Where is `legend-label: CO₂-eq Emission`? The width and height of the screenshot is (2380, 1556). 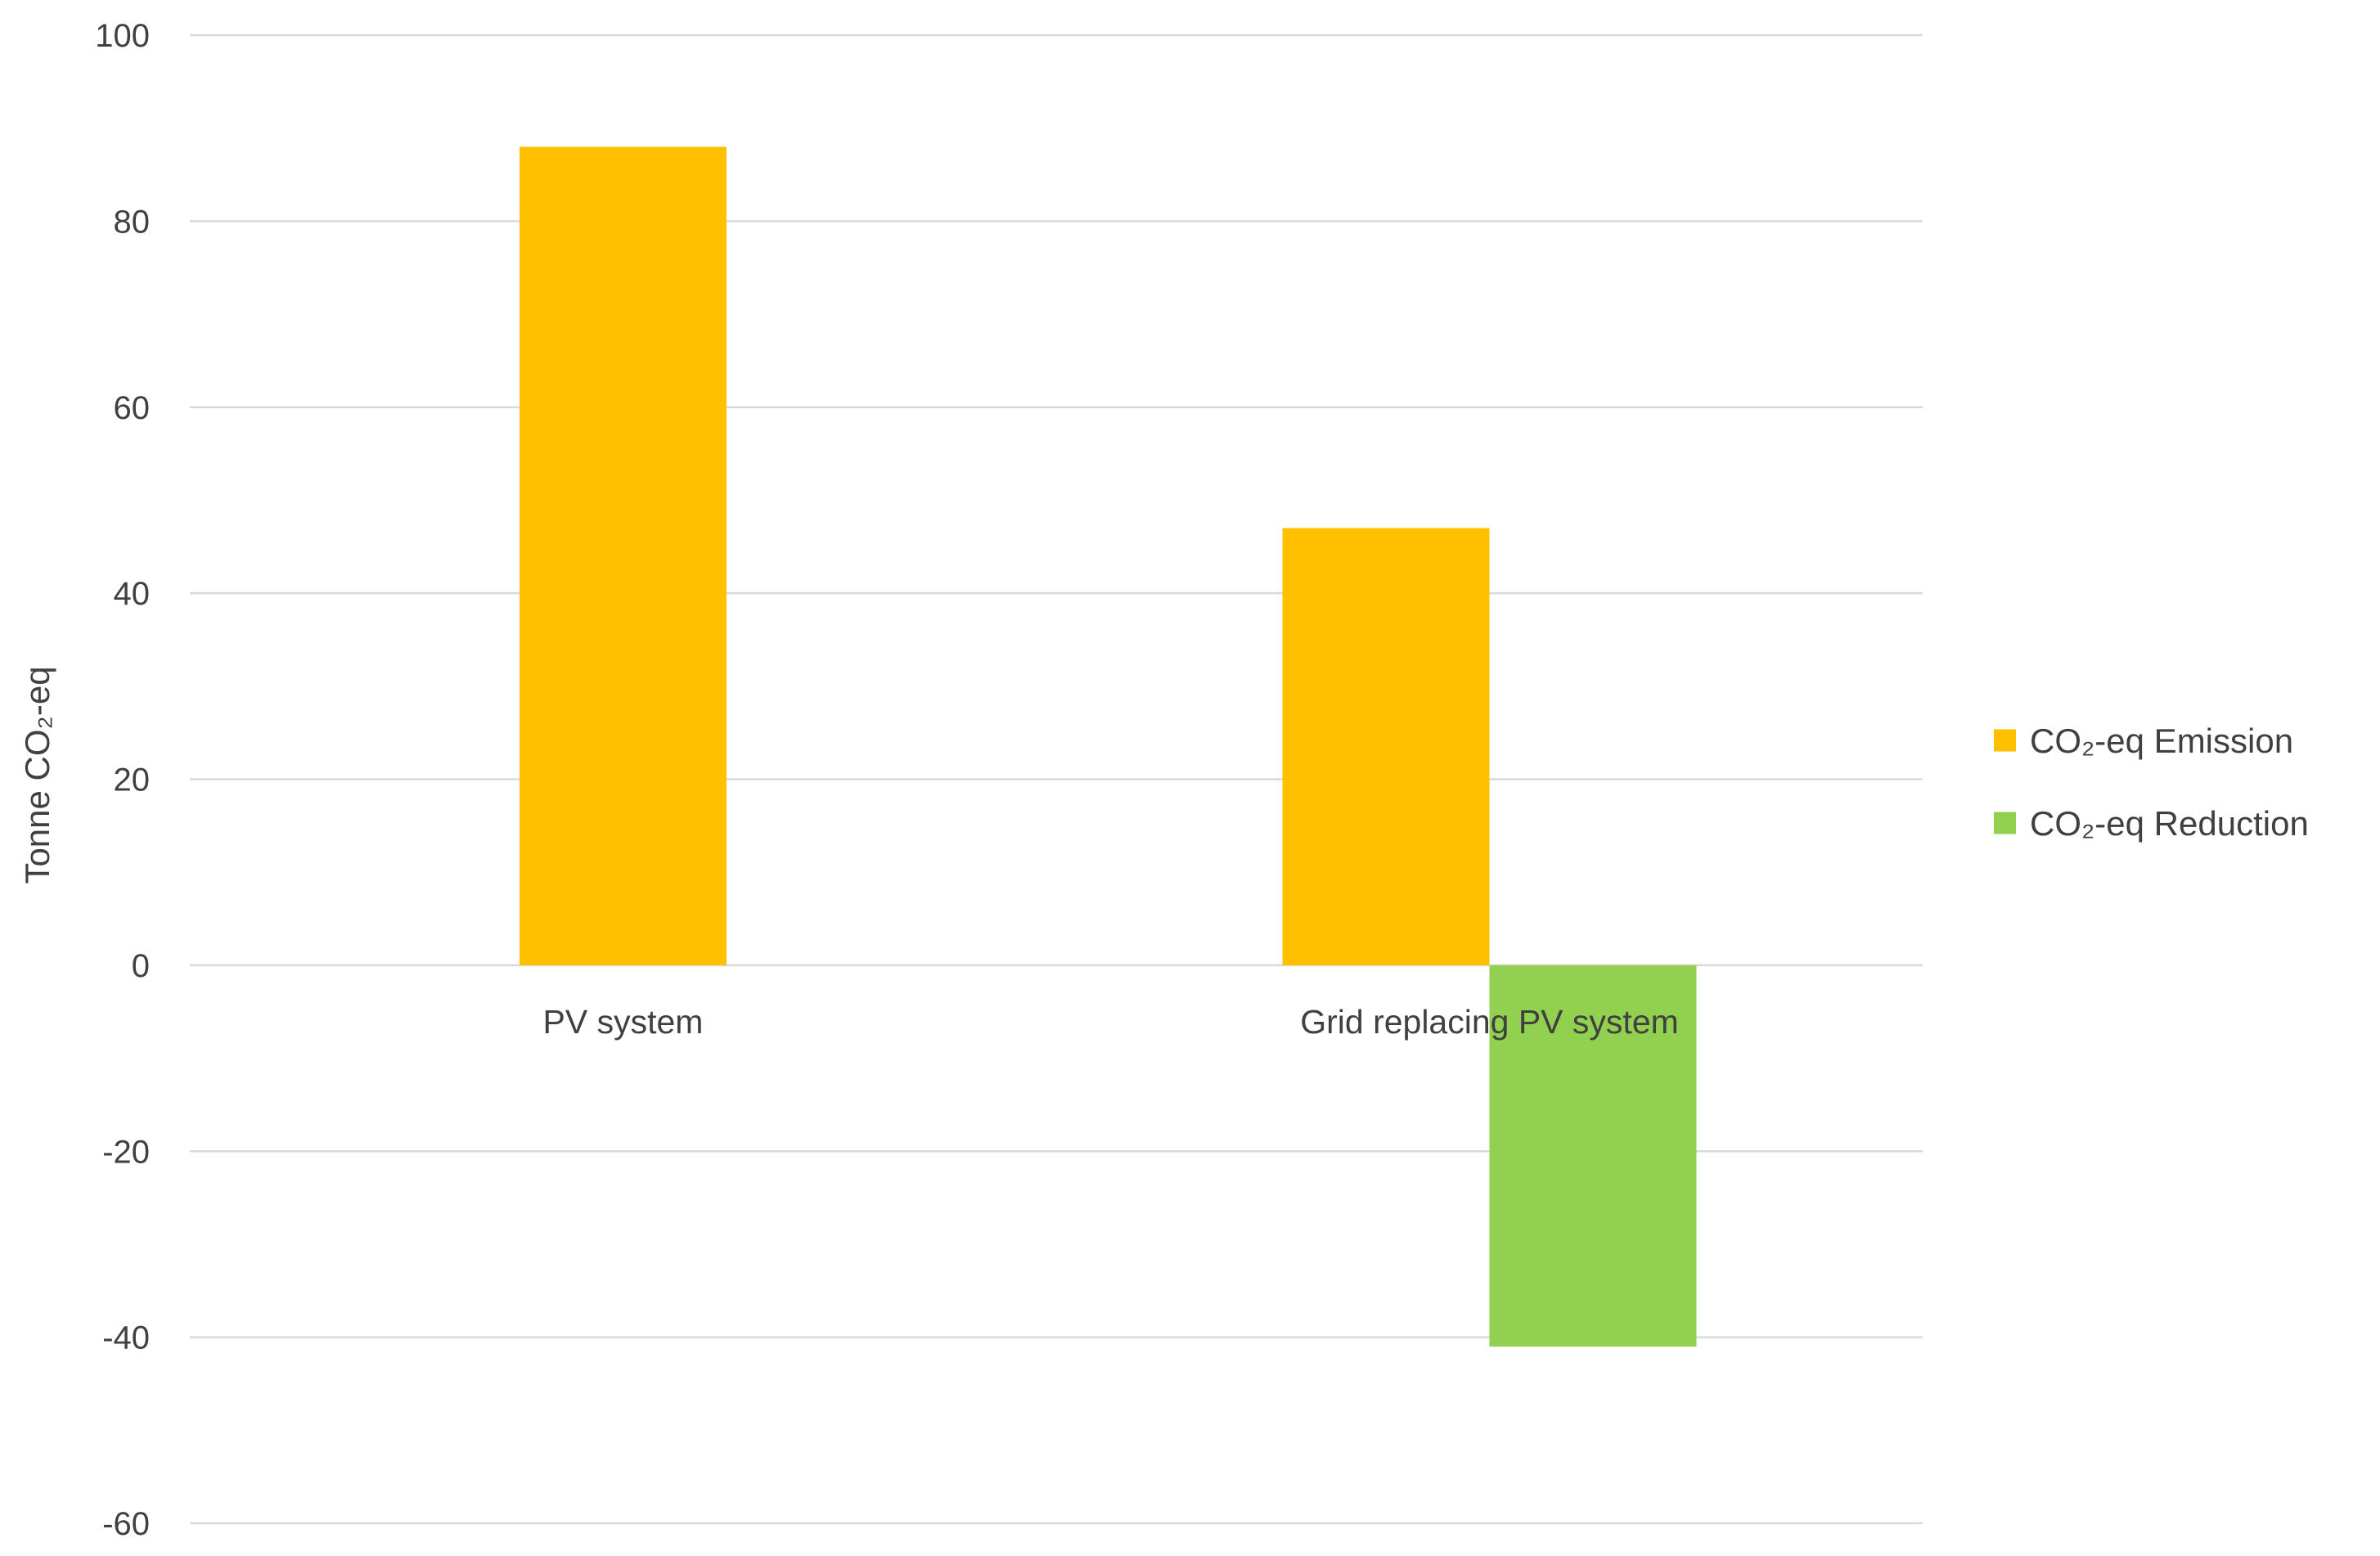
legend-label: CO₂-eq Emission is located at coordinates (2162, 741).